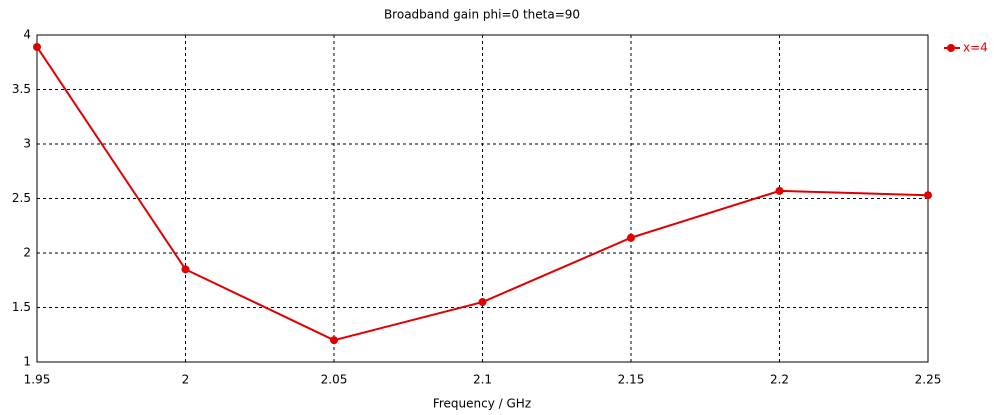 The width and height of the screenshot is (994, 415). Describe the element at coordinates (186, 380) in the screenshot. I see `x-tick-label: 2` at that location.